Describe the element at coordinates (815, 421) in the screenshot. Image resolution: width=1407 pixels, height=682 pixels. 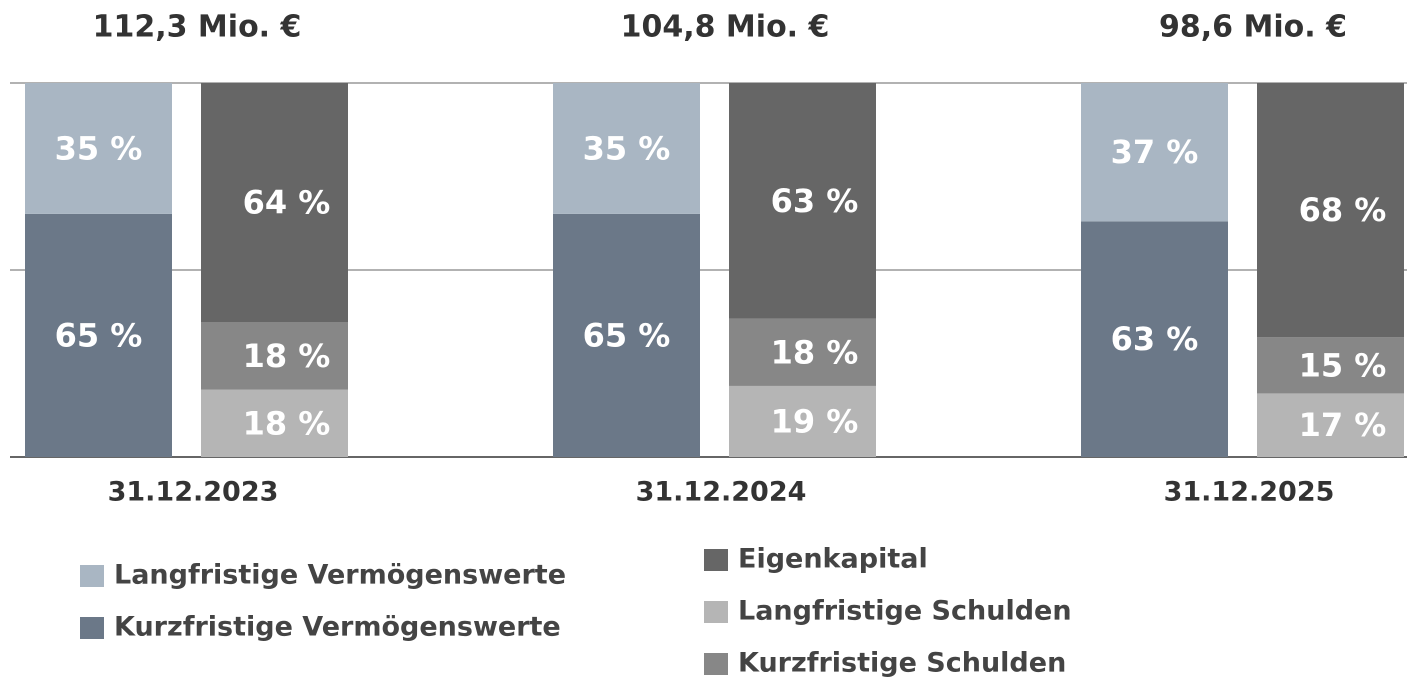
I see `value-label: 19 %` at that location.